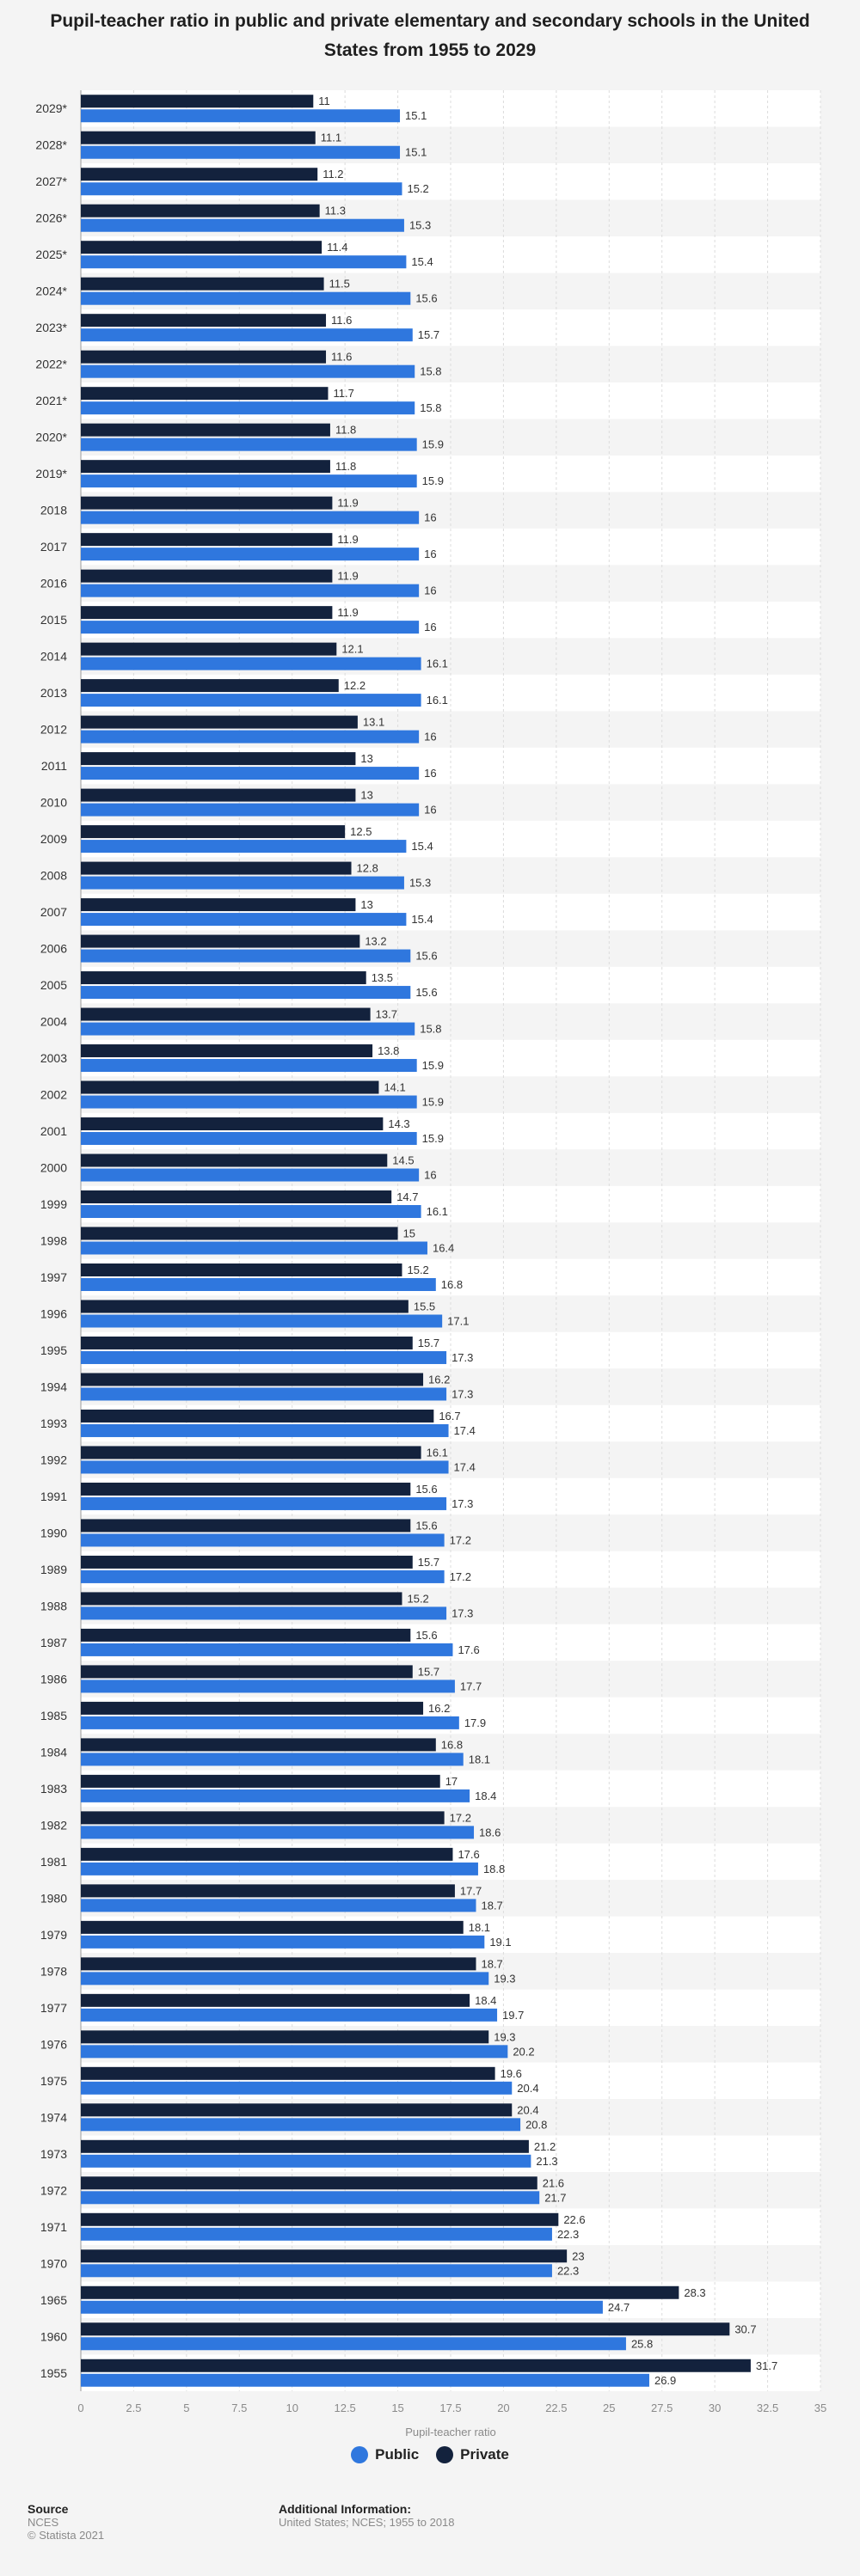 Image resolution: width=860 pixels, height=2576 pixels. Describe the element at coordinates (505, 2036) in the screenshot. I see `data-label-private: 19.3` at that location.